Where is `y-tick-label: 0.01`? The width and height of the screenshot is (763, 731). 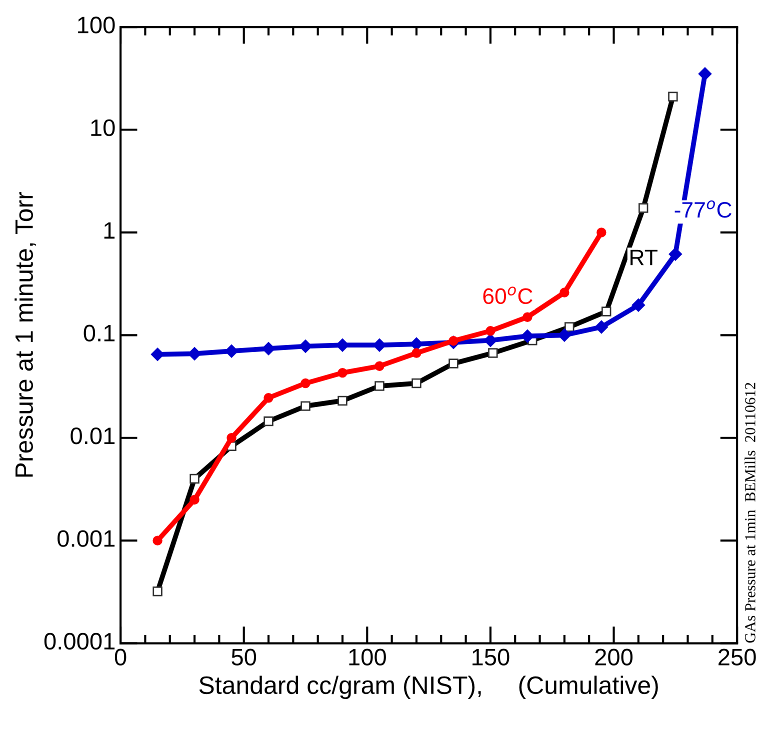
y-tick-label: 0.01 is located at coordinates (92, 435).